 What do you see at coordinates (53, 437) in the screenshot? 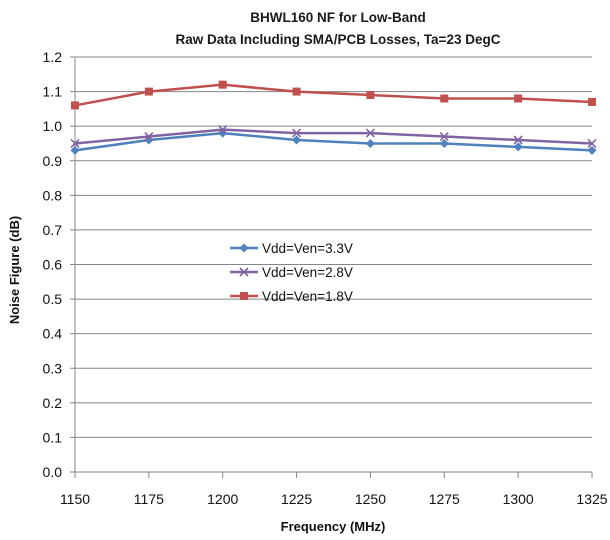
I see `y-tick-label: 0.1` at bounding box center [53, 437].